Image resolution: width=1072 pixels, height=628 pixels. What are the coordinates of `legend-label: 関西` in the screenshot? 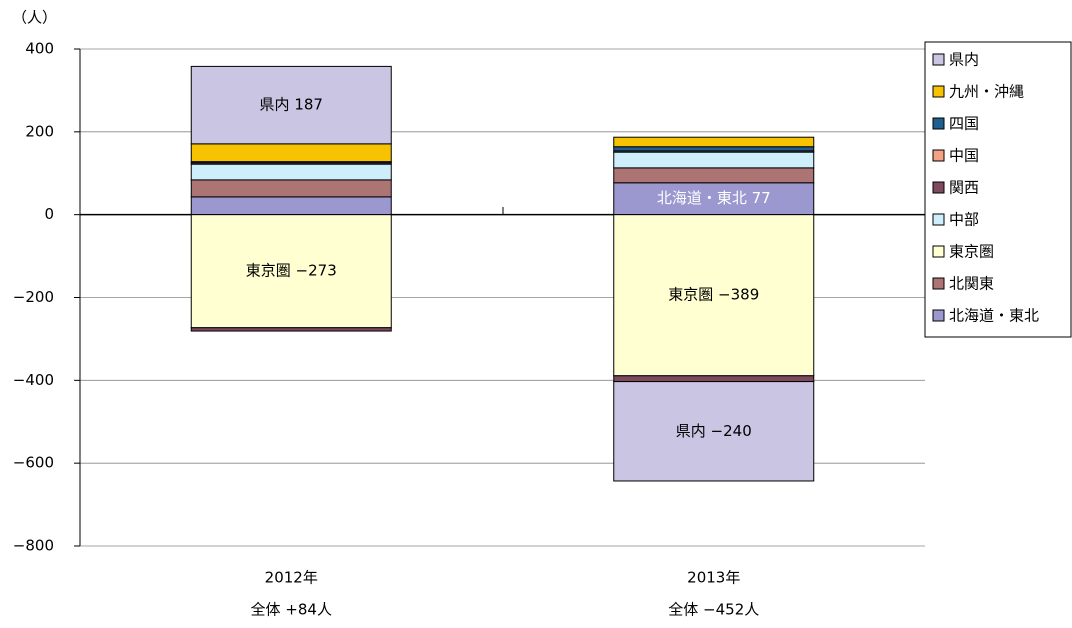 It's located at (964, 188).